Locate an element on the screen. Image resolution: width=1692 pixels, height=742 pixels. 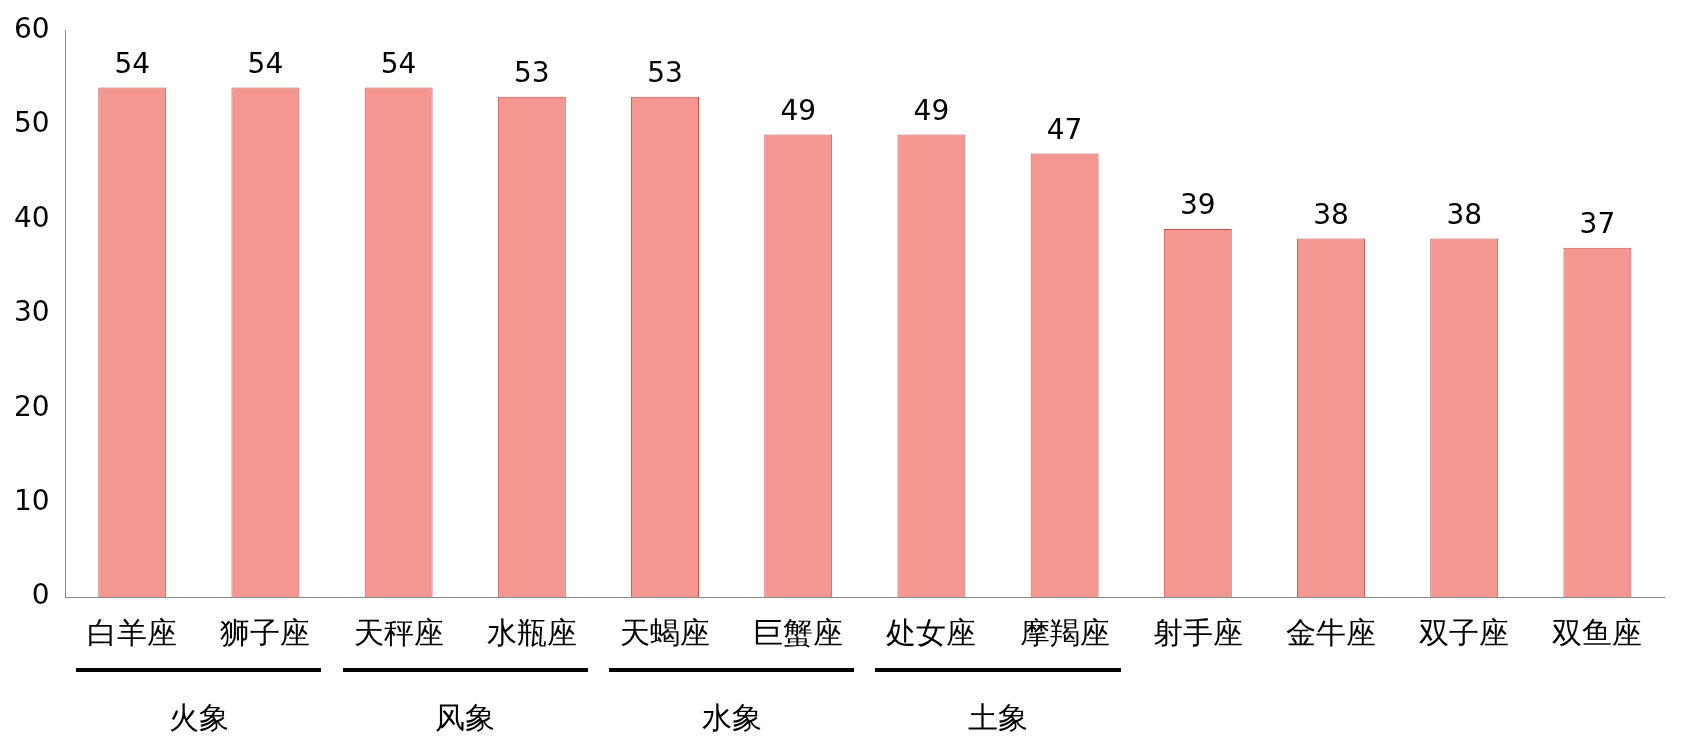
x-tick-label: 天秤座 is located at coordinates (398, 632).